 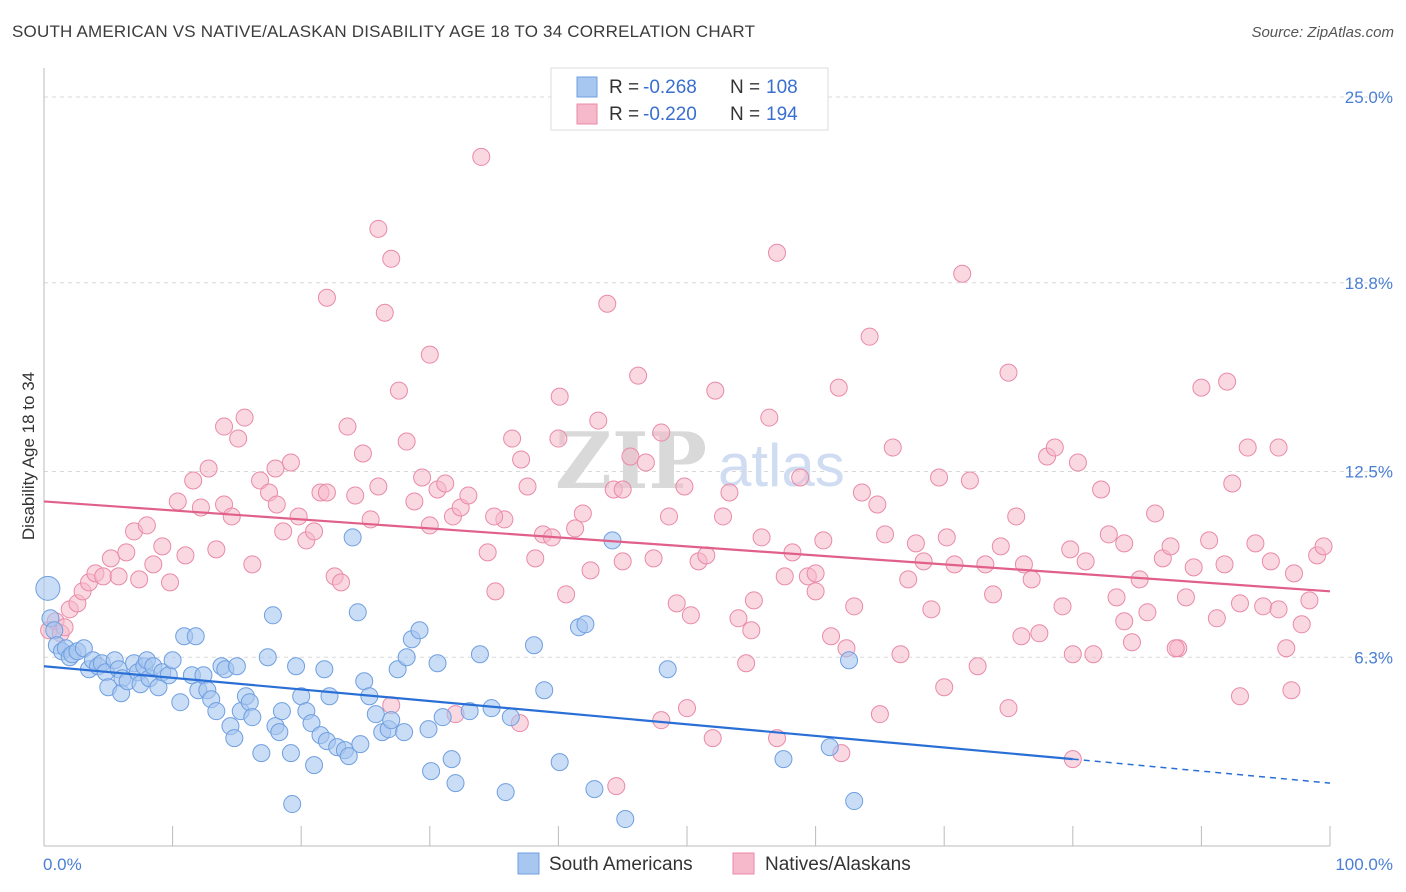 What do you see at coordinates (782, 114) in the screenshot?
I see `legend-n-value-2: 194` at bounding box center [782, 114].